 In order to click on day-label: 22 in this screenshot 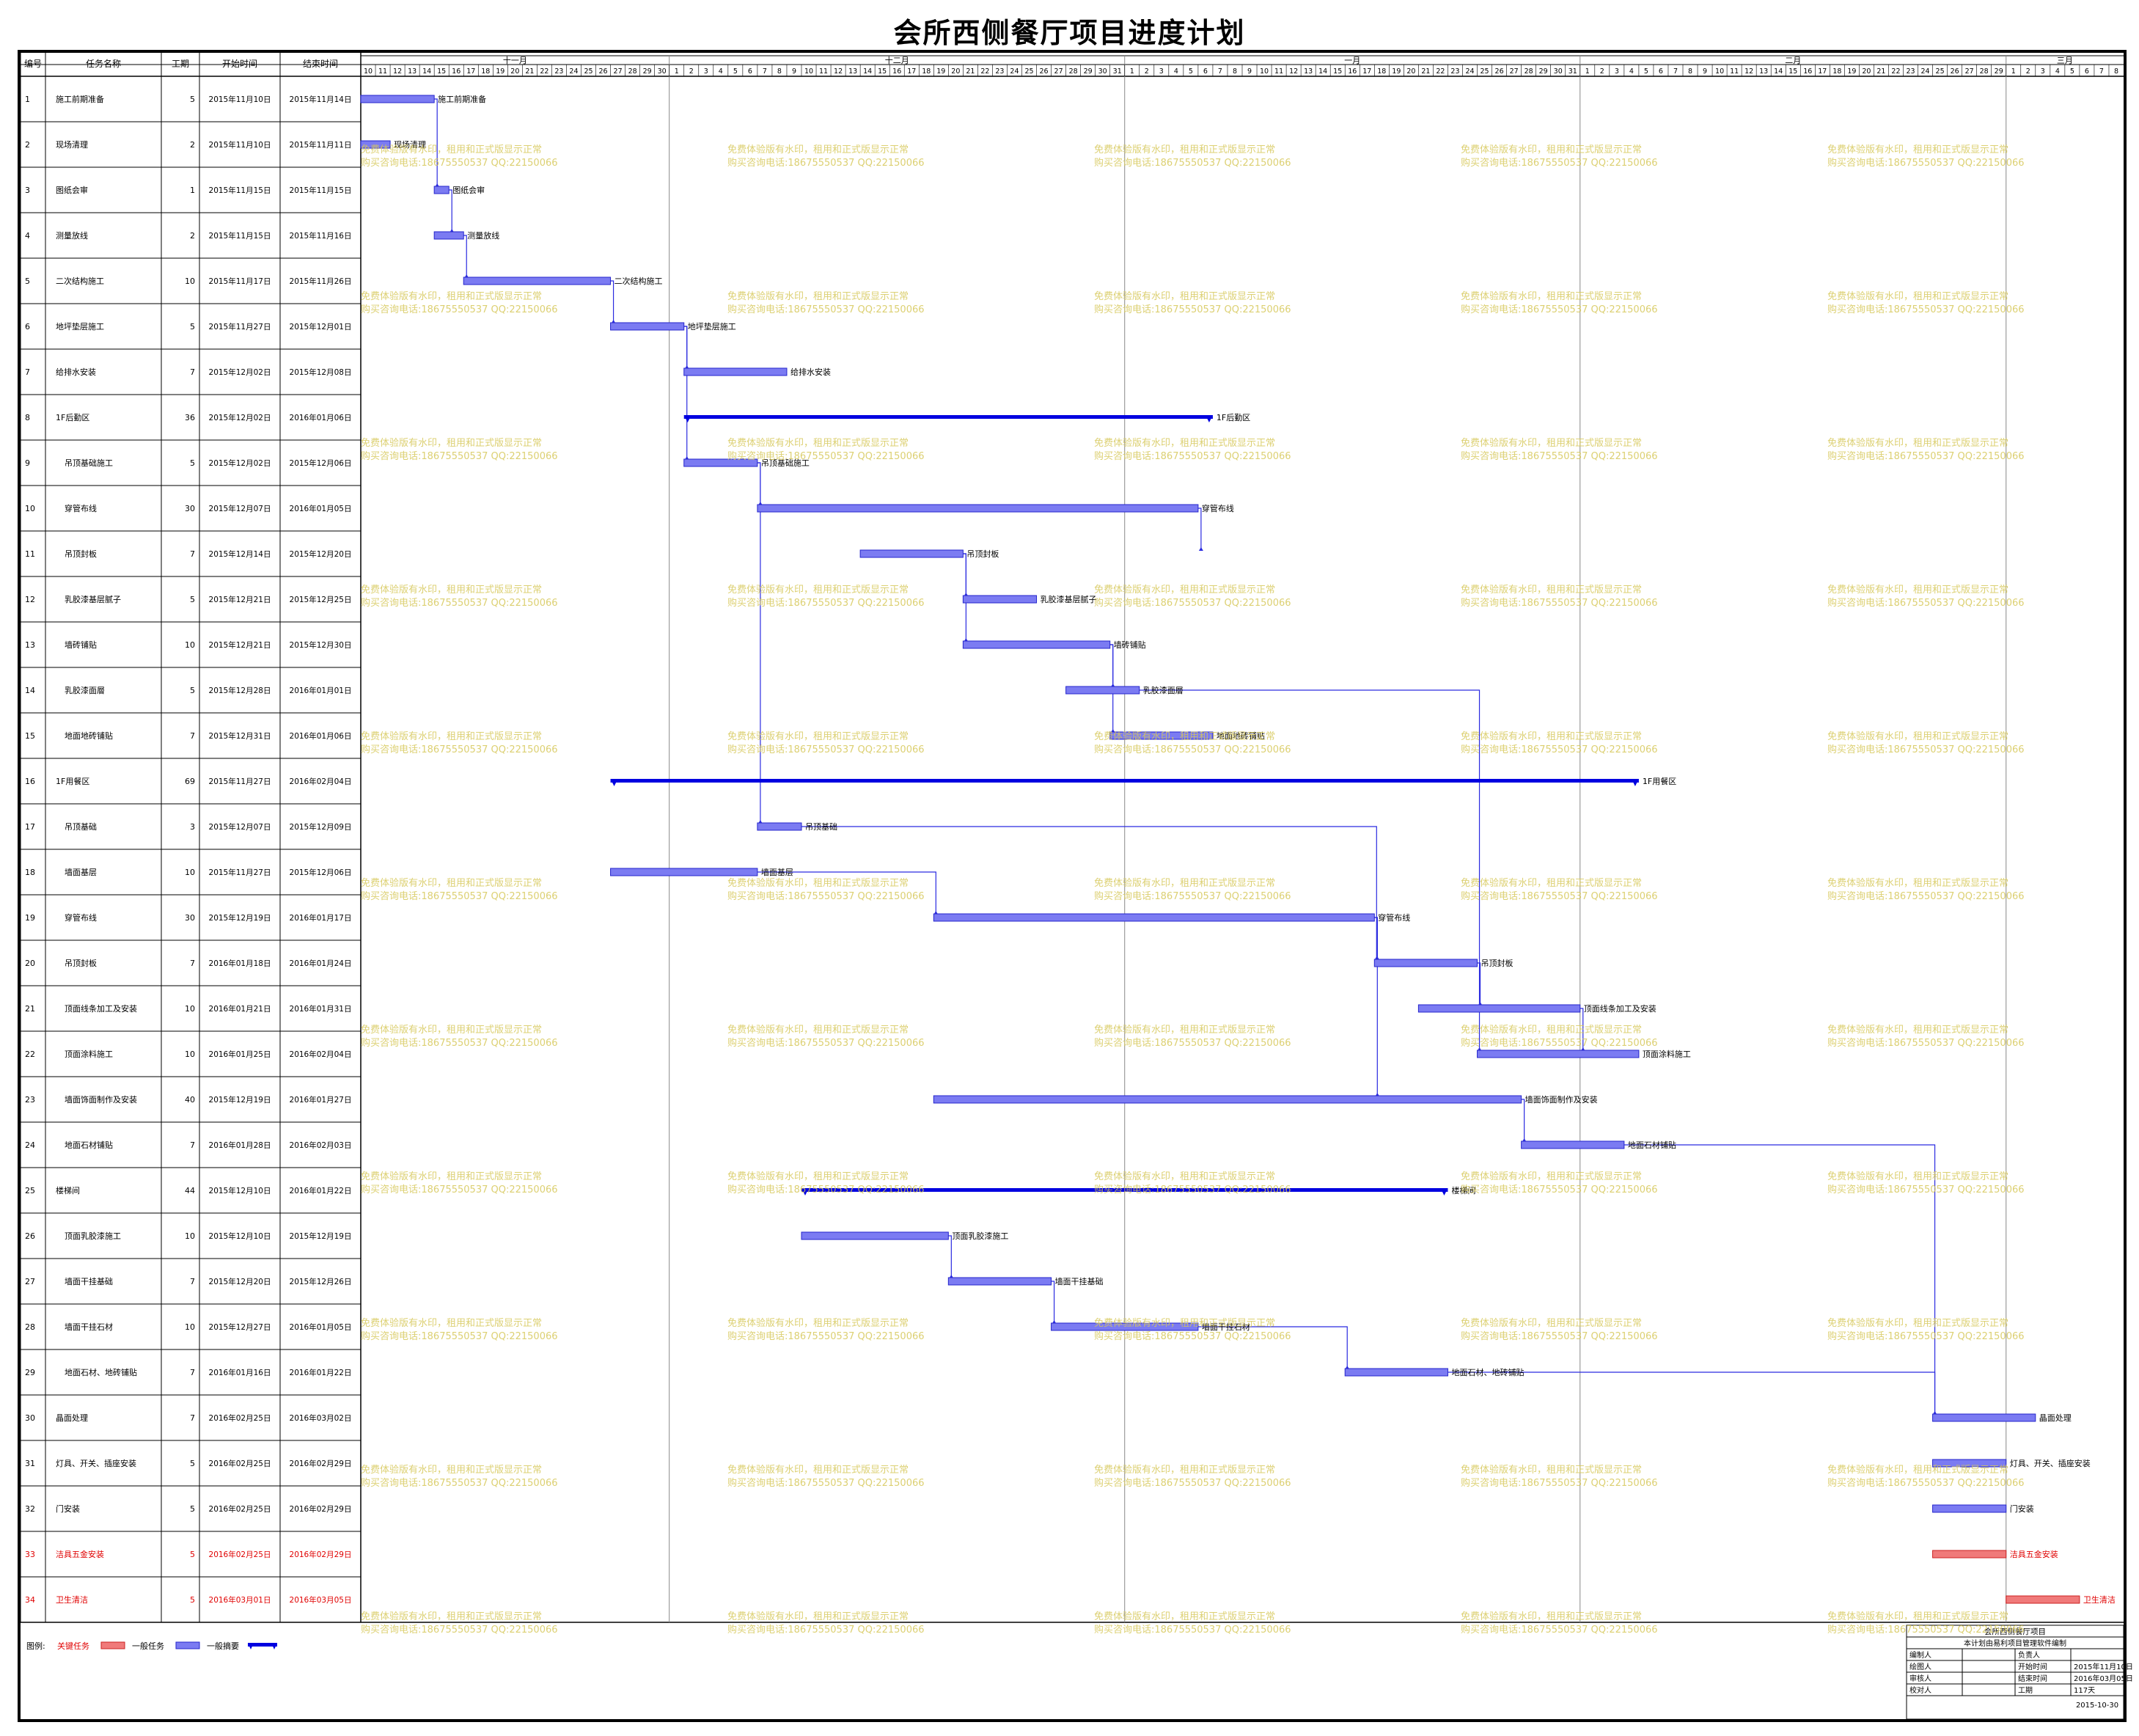, I will do `click(984, 71)`.